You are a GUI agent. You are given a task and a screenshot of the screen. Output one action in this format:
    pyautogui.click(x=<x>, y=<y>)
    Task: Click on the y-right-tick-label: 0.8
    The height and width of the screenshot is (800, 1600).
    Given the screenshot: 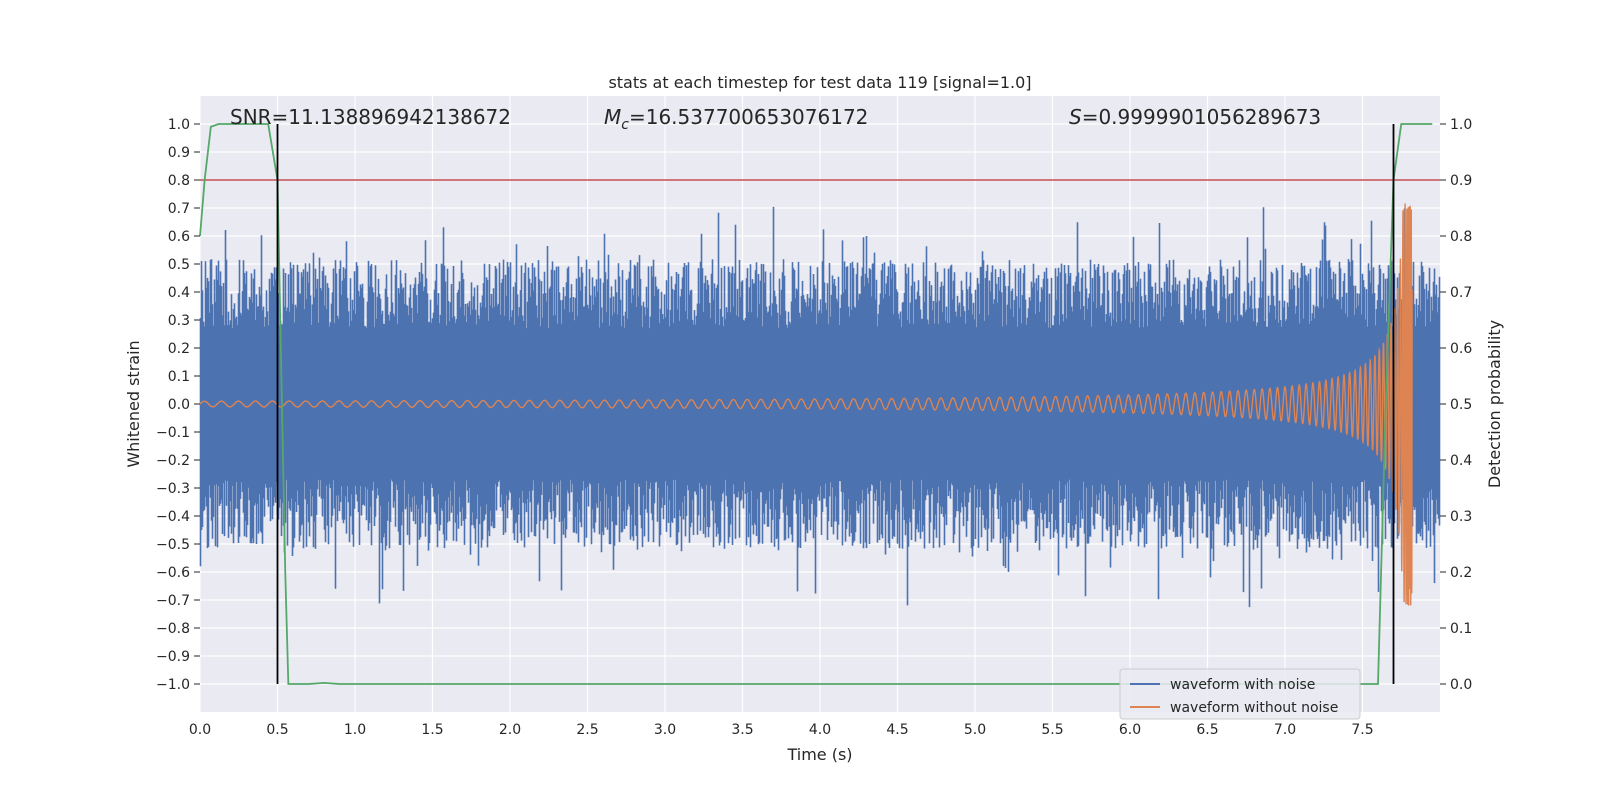 What is the action you would take?
    pyautogui.click(x=1461, y=237)
    